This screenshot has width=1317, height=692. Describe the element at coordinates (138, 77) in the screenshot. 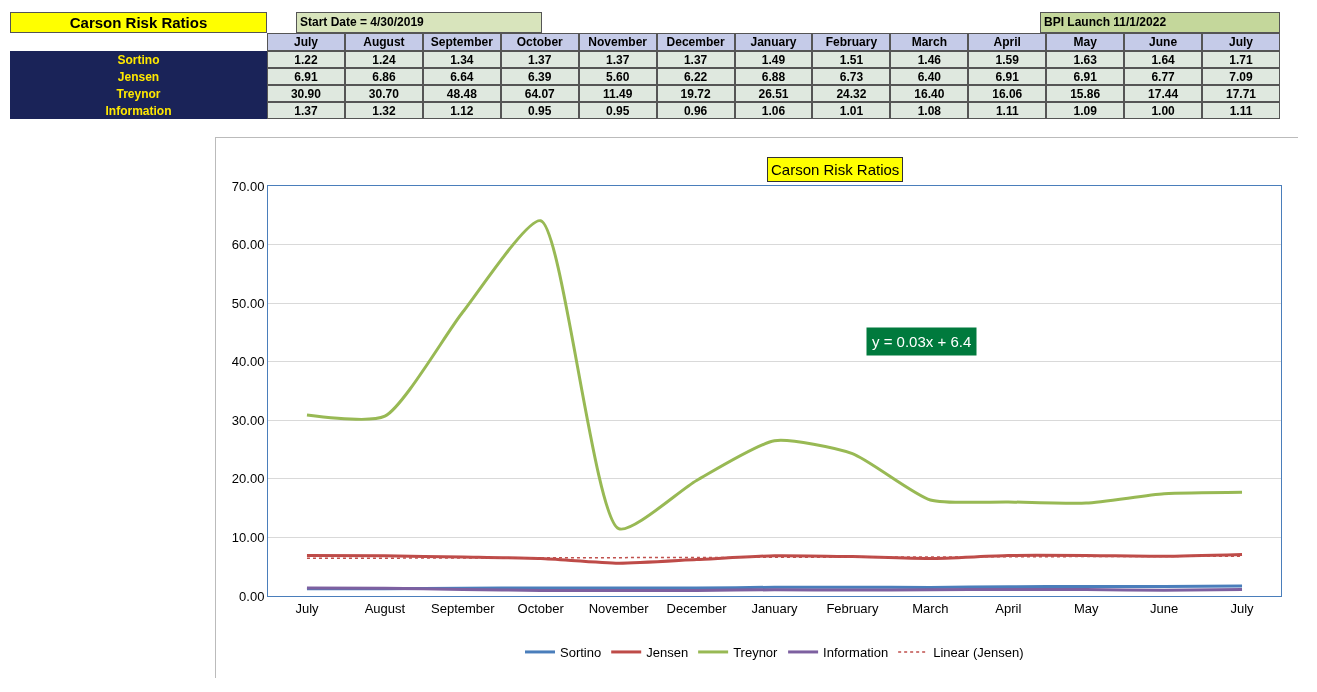

I see `text: Jensen` at that location.